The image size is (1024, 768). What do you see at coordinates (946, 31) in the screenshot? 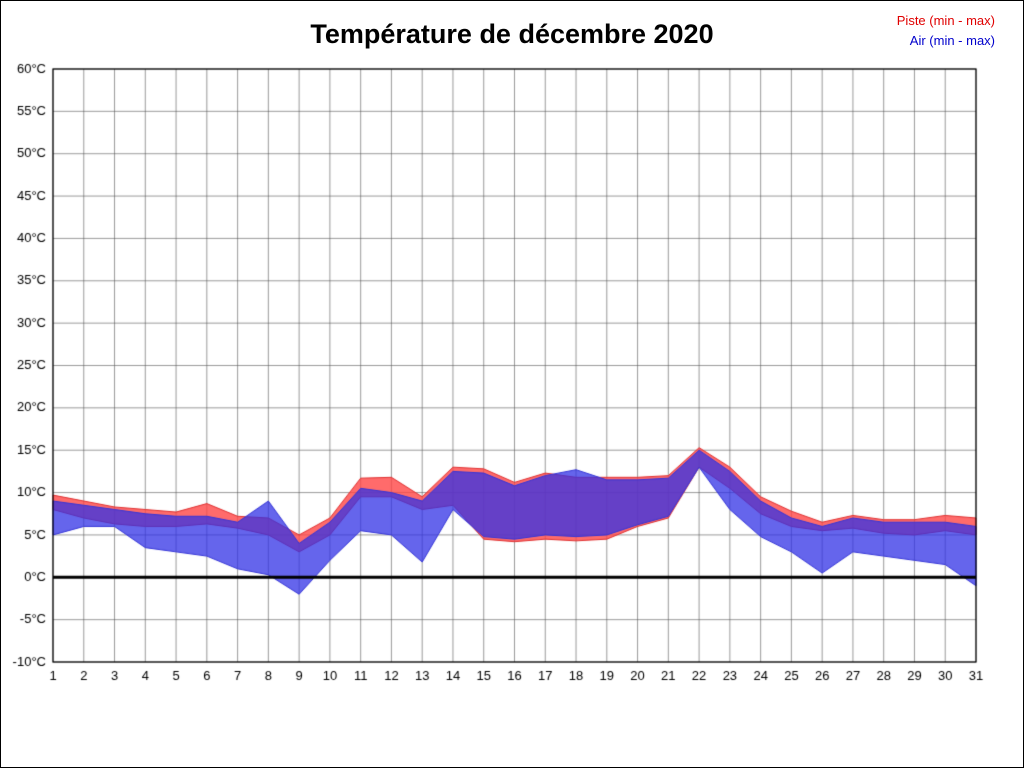
I see `chart-legend: Piste (min - max) Air (min - max)` at bounding box center [946, 31].